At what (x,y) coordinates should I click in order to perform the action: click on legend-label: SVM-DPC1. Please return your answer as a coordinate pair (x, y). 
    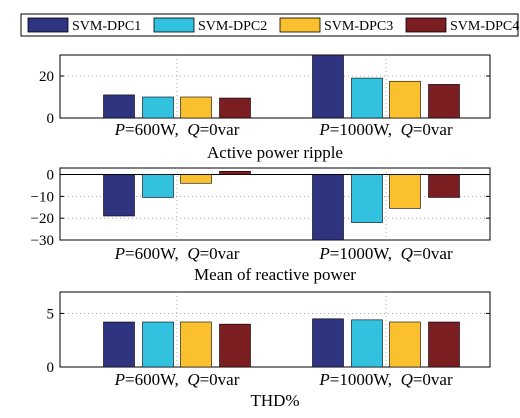
    Looking at the image, I should click on (106, 26).